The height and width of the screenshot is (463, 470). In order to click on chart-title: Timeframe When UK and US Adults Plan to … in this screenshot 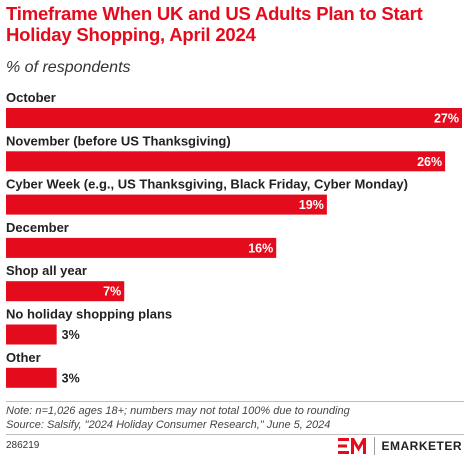, I will do `click(214, 24)`.